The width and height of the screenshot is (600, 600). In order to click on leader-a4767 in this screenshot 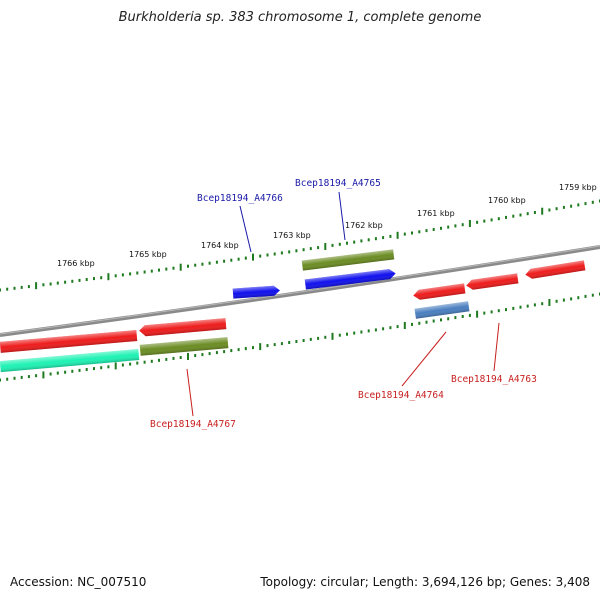, I will do `click(190, 392)`.